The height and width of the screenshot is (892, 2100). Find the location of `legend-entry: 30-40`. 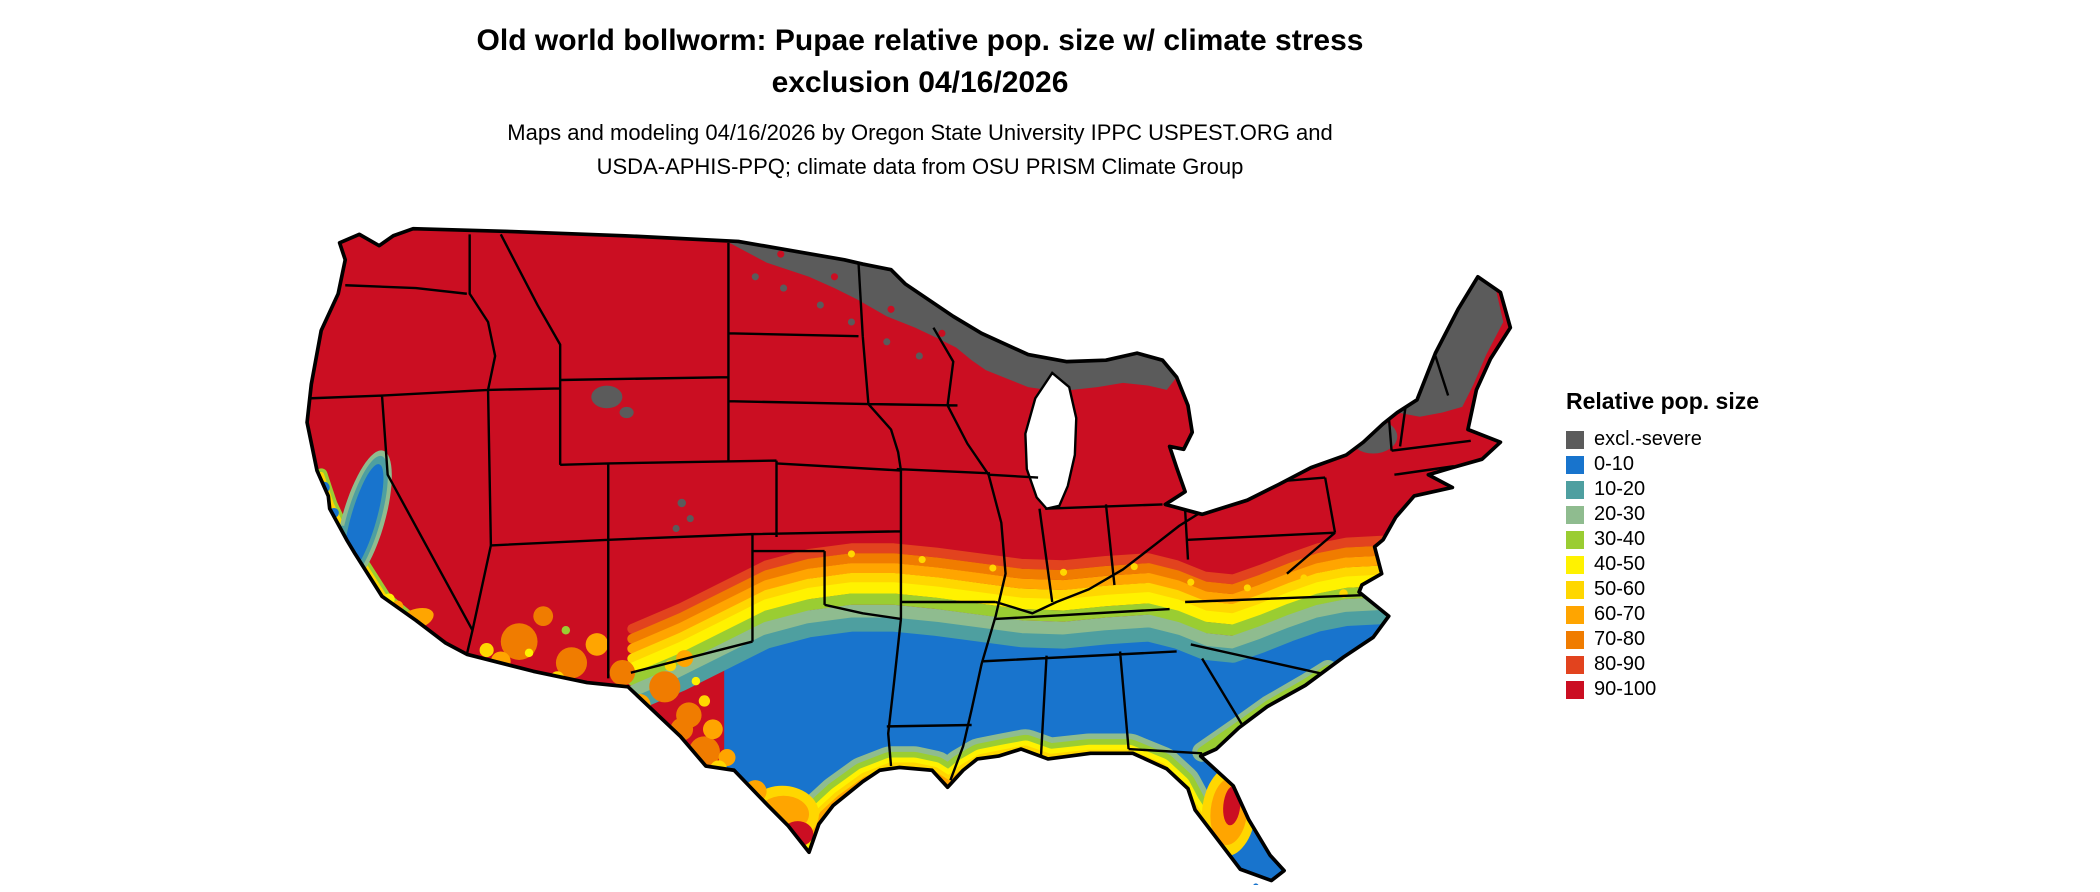

legend-entry: 30-40 is located at coordinates (1662, 539).